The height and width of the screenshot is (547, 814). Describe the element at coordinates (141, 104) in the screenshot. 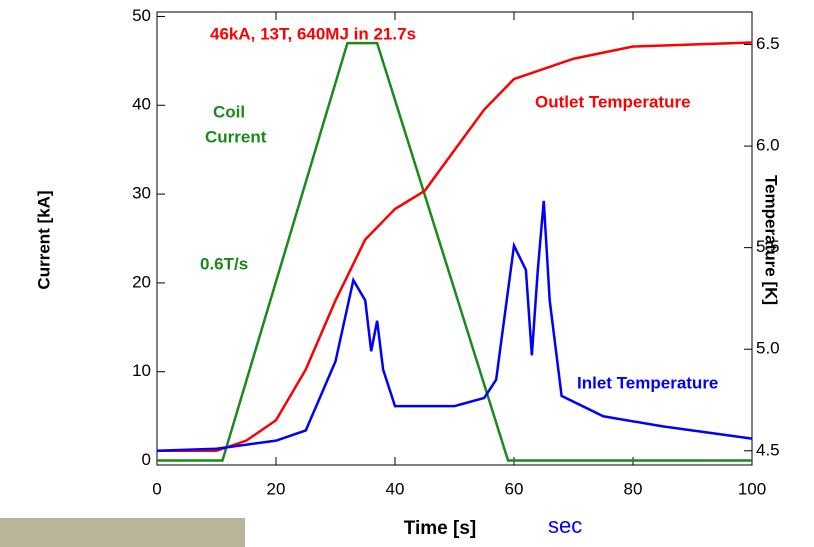

I see `y-tick-label: 40` at that location.